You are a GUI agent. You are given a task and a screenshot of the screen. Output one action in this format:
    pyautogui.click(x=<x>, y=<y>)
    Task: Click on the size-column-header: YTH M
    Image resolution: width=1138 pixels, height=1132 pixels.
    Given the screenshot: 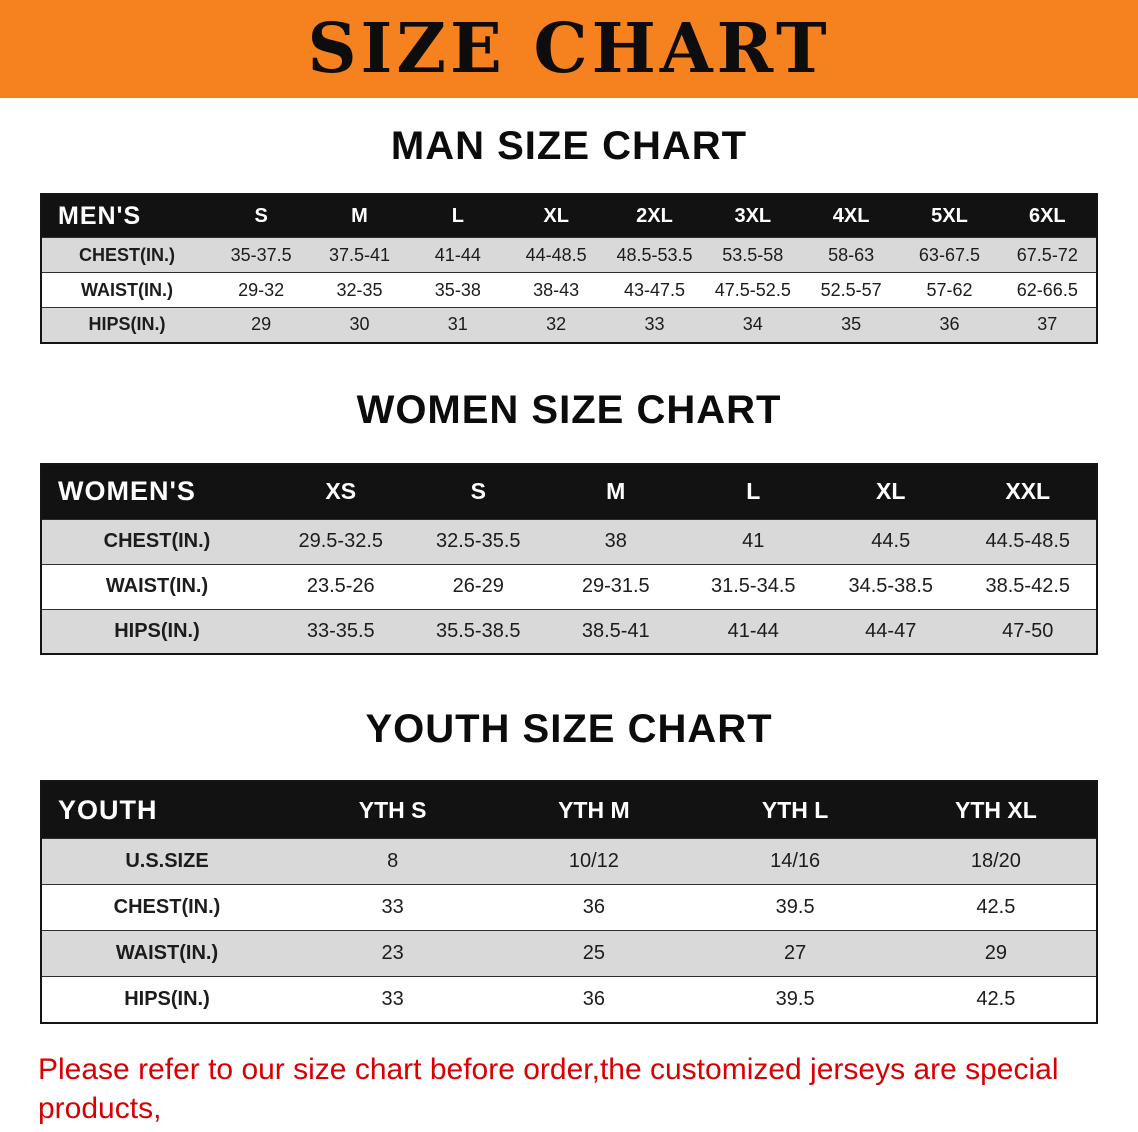 What is the action you would take?
    pyautogui.click(x=594, y=809)
    